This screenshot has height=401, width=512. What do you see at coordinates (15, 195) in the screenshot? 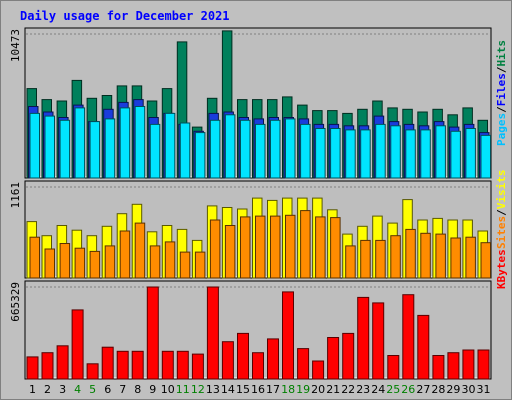
I see `panel-2-max-label: 1161` at bounding box center [15, 195].